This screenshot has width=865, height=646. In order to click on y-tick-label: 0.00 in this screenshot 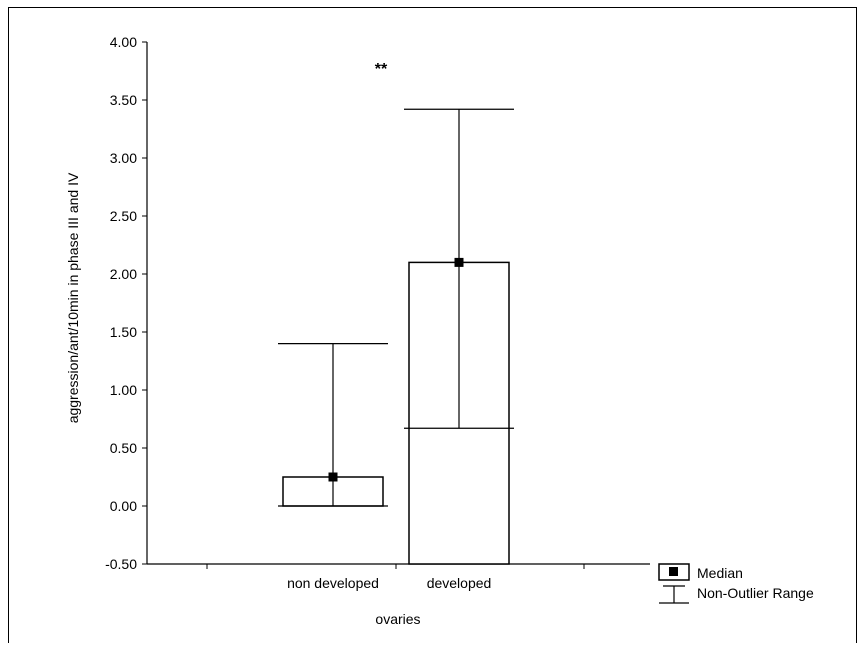, I will do `click(123, 506)`.